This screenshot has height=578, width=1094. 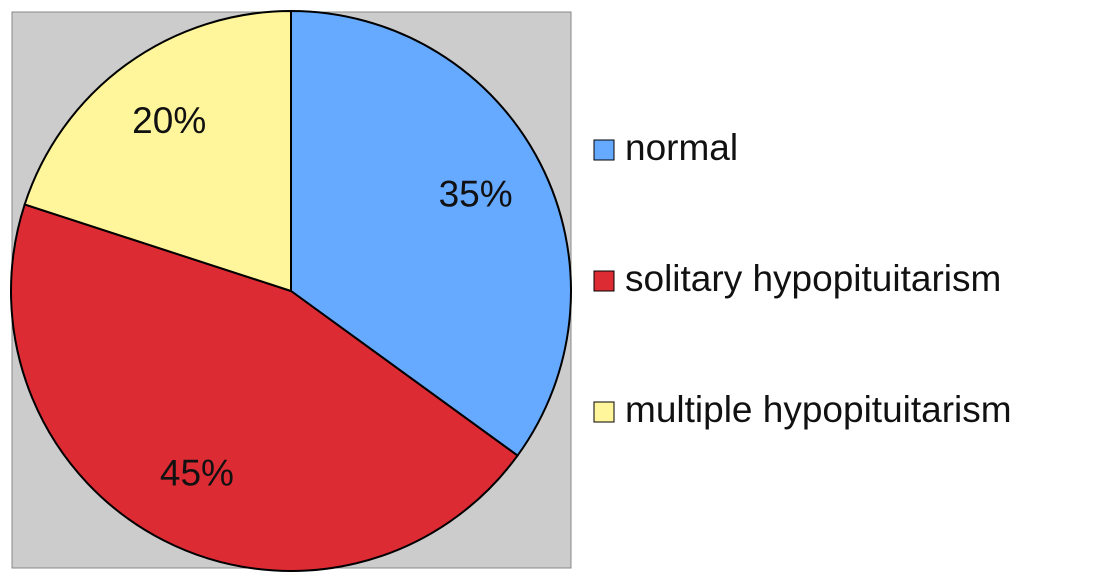 I want to click on legend-label: solitary hypopituitarism, so click(x=813, y=278).